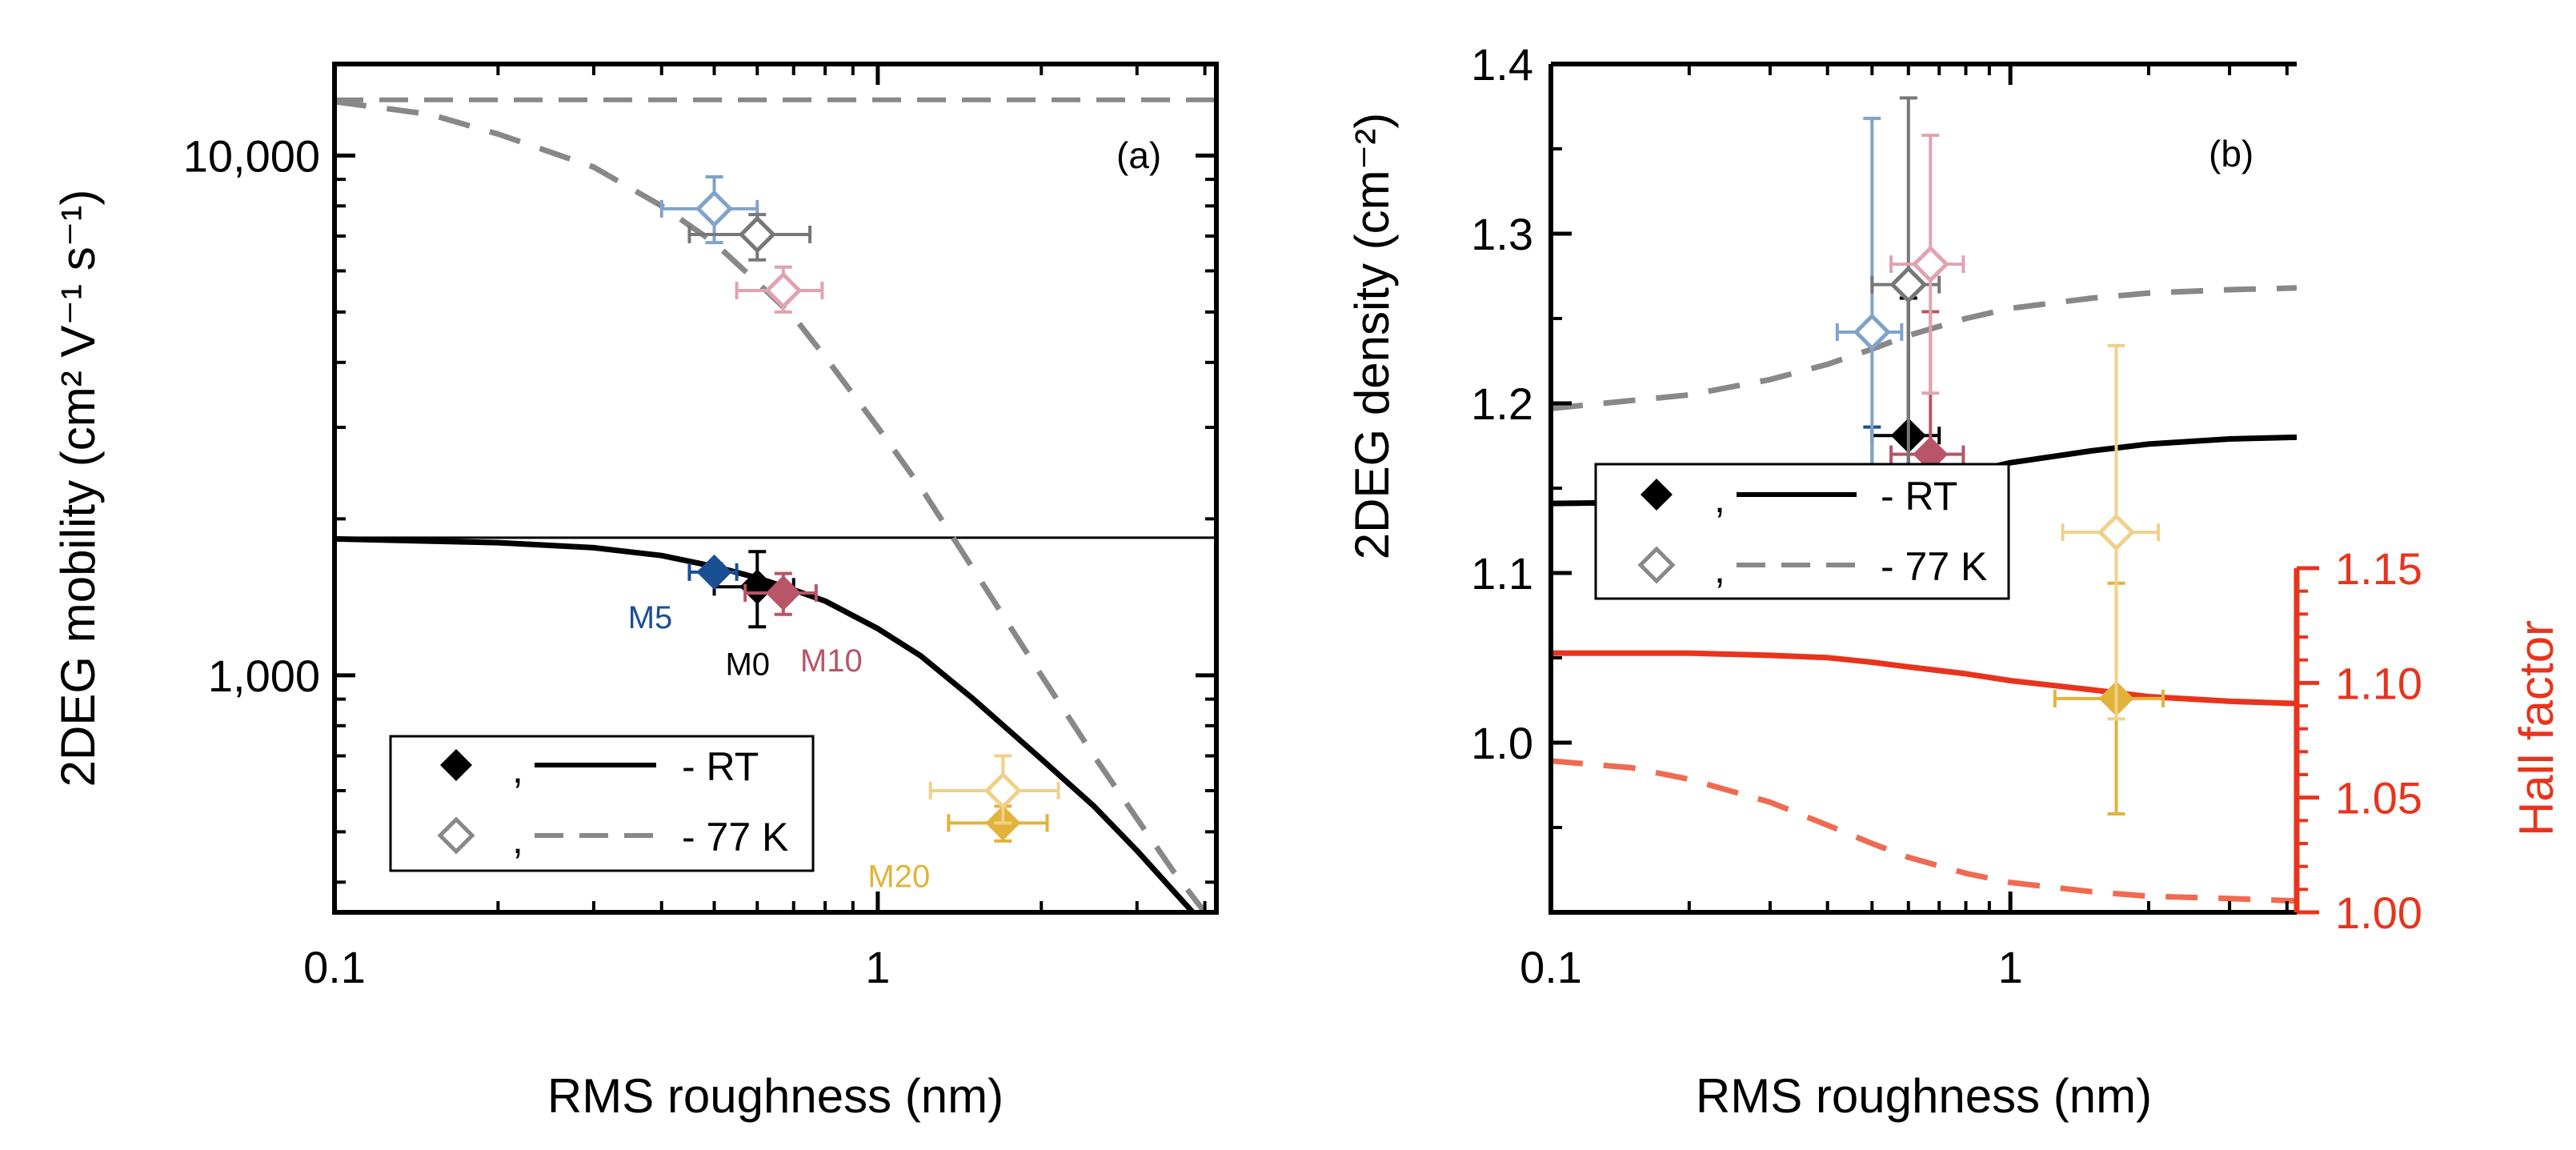 The image size is (2576, 1150). I want to click on panel-a-annotation-m5: M5, so click(650, 617).